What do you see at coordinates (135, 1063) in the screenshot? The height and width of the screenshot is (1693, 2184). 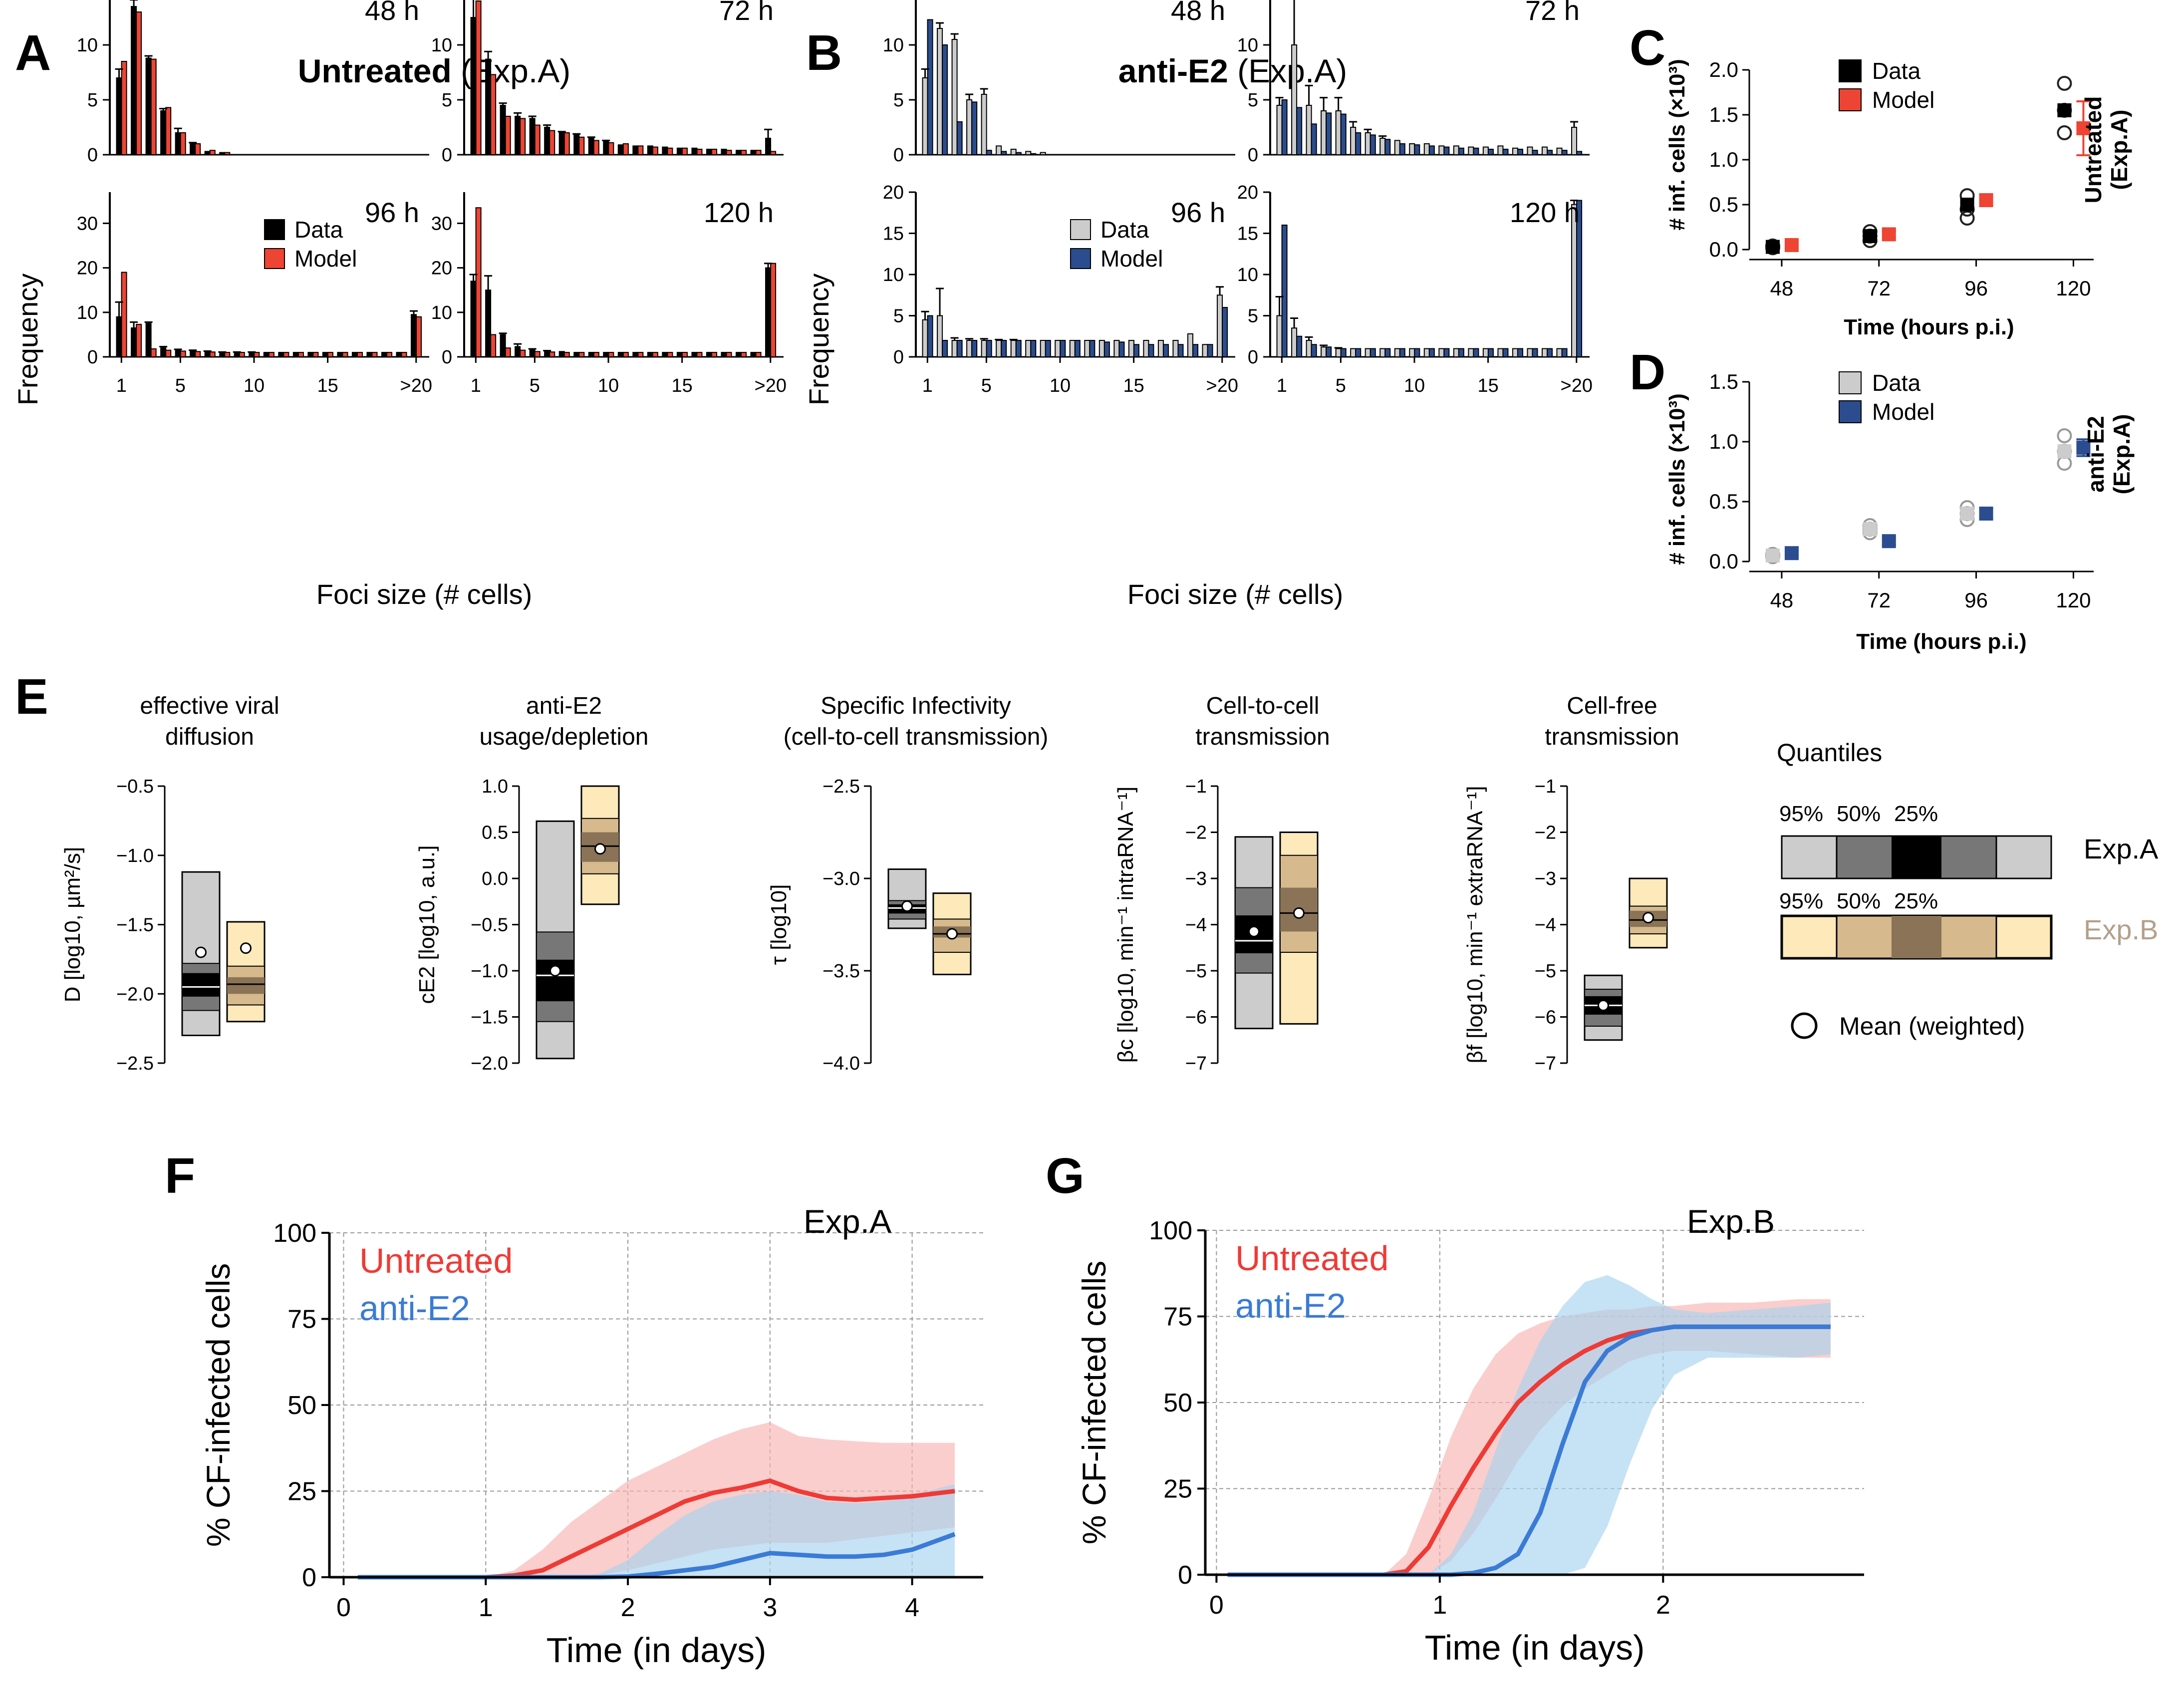 I see `panelE-0-ytick-label: −2.5` at bounding box center [135, 1063].